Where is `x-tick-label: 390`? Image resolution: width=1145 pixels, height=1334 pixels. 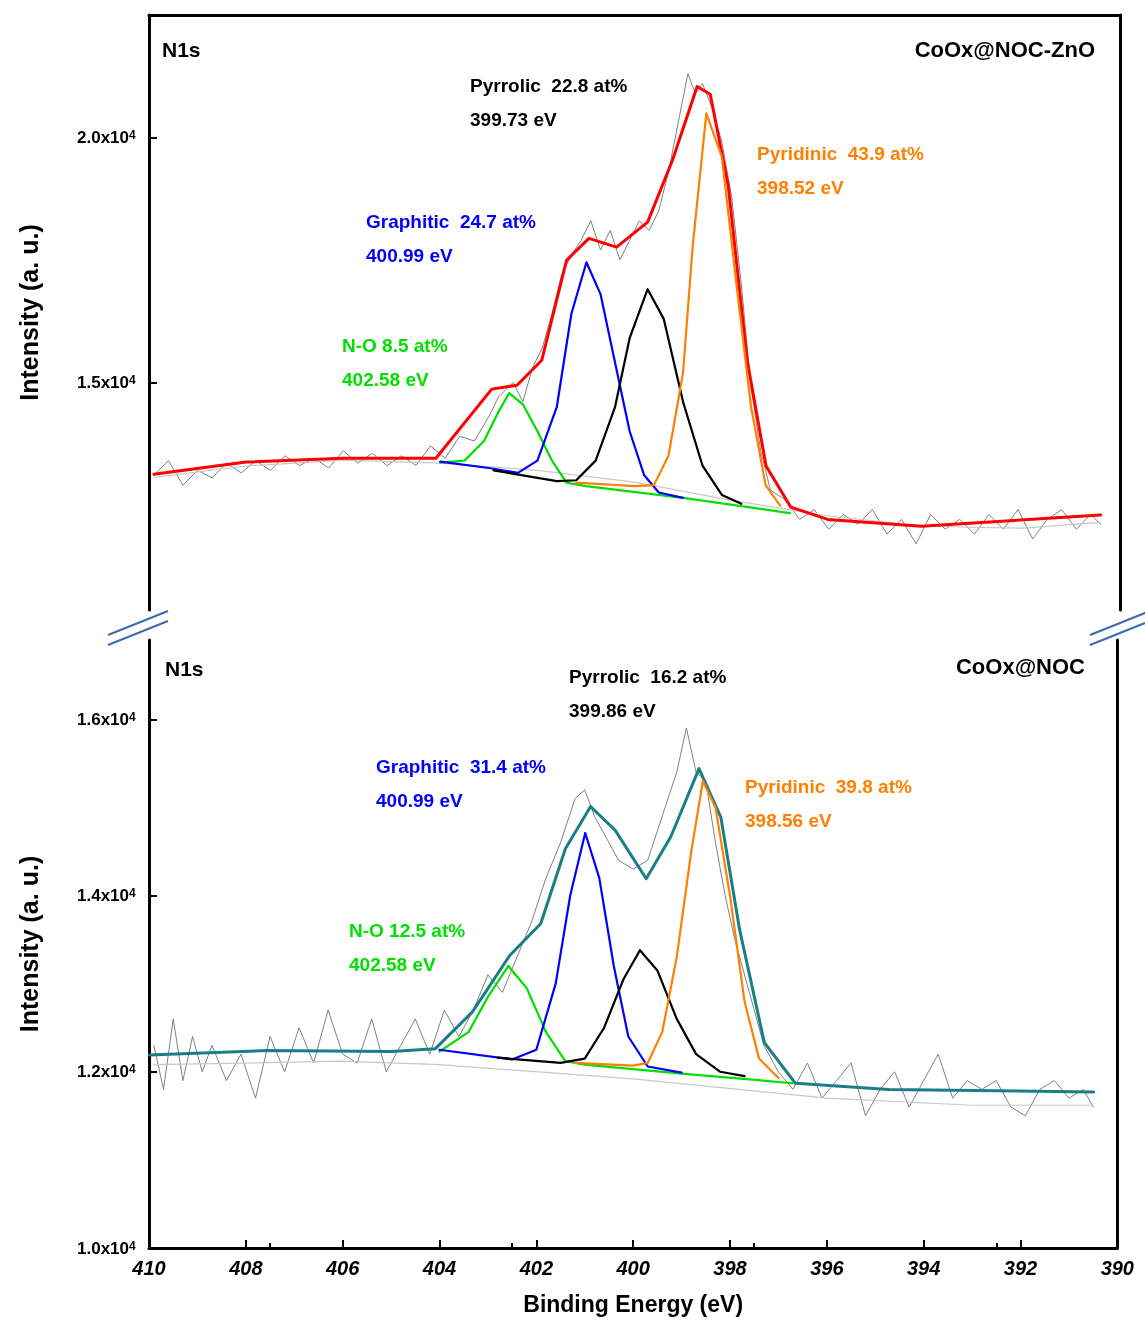 x-tick-label: 390 is located at coordinates (1117, 1268).